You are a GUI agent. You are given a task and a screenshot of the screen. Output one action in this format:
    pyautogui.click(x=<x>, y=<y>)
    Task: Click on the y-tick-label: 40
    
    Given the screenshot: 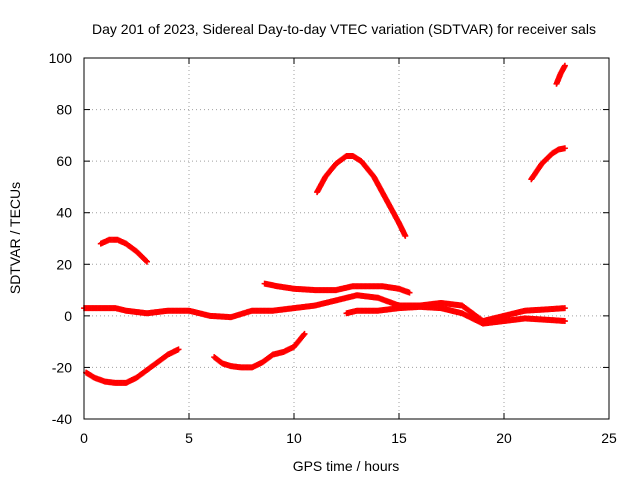 What is the action you would take?
    pyautogui.click(x=64, y=213)
    